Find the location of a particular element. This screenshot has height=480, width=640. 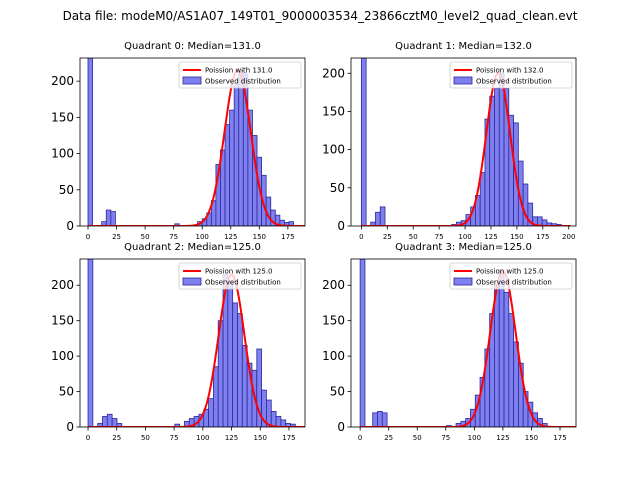

bars is located at coordinates (191, 343).